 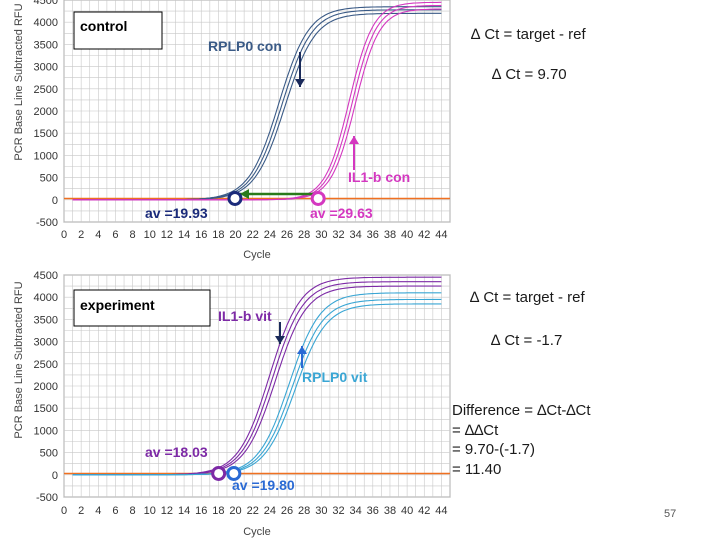 What do you see at coordinates (529, 74) in the screenshot?
I see `top-delta-ct: ∆ Ct = 9.70` at bounding box center [529, 74].